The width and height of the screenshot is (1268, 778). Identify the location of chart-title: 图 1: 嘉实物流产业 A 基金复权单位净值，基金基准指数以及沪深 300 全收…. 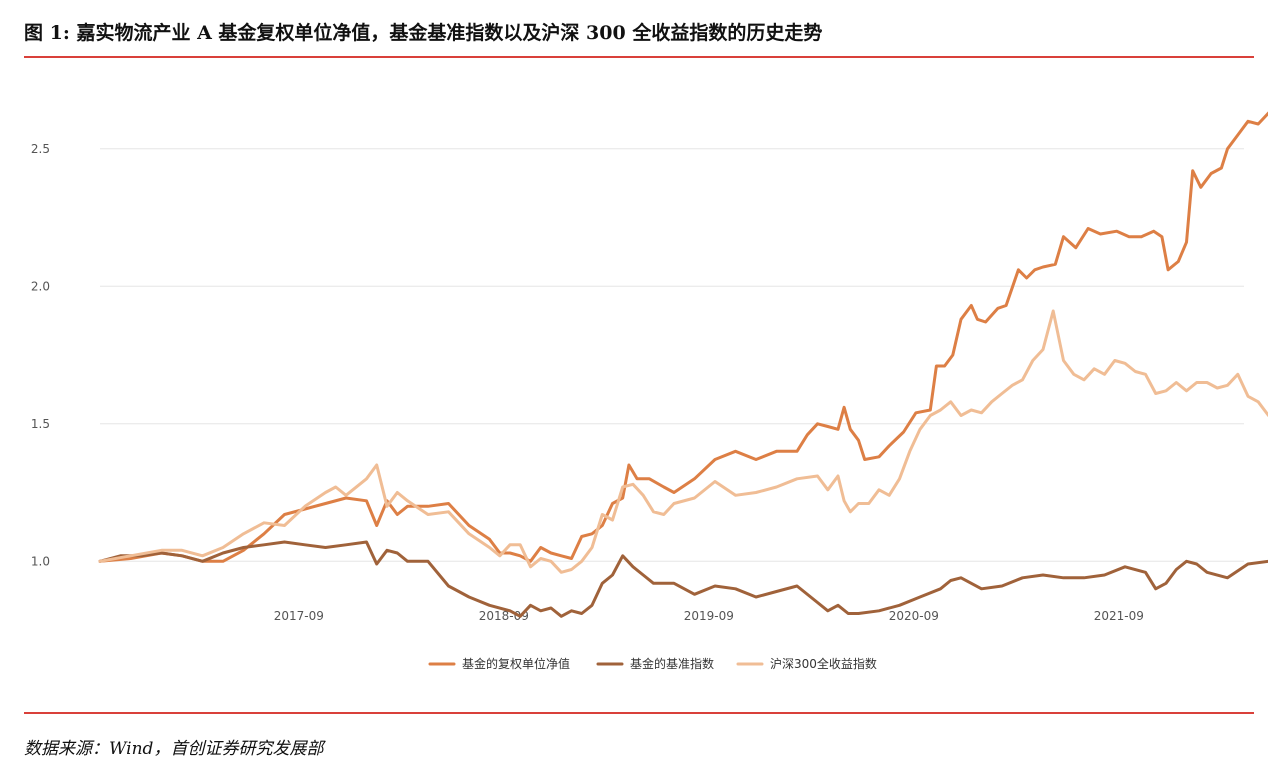
(423, 33).